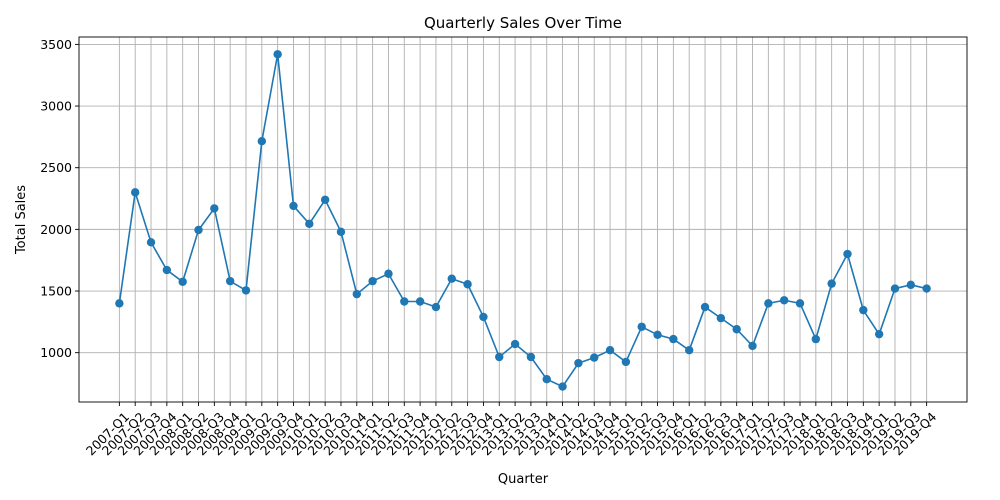  I want to click on x-axis-label: Quarter, so click(523, 479).